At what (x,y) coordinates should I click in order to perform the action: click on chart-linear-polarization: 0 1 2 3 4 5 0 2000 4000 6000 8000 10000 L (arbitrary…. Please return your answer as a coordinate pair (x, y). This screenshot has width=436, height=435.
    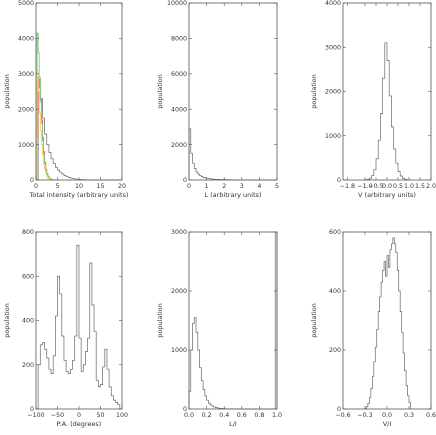
    Looking at the image, I should click on (217, 99).